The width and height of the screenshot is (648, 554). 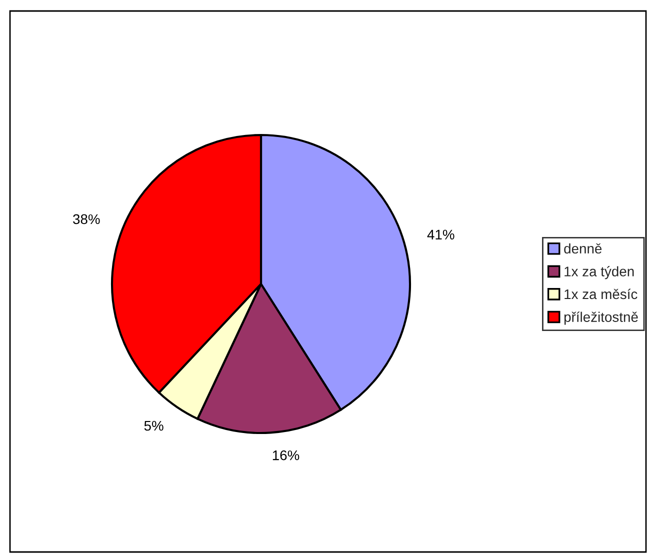 I want to click on data-label: 41%, so click(x=440, y=235).